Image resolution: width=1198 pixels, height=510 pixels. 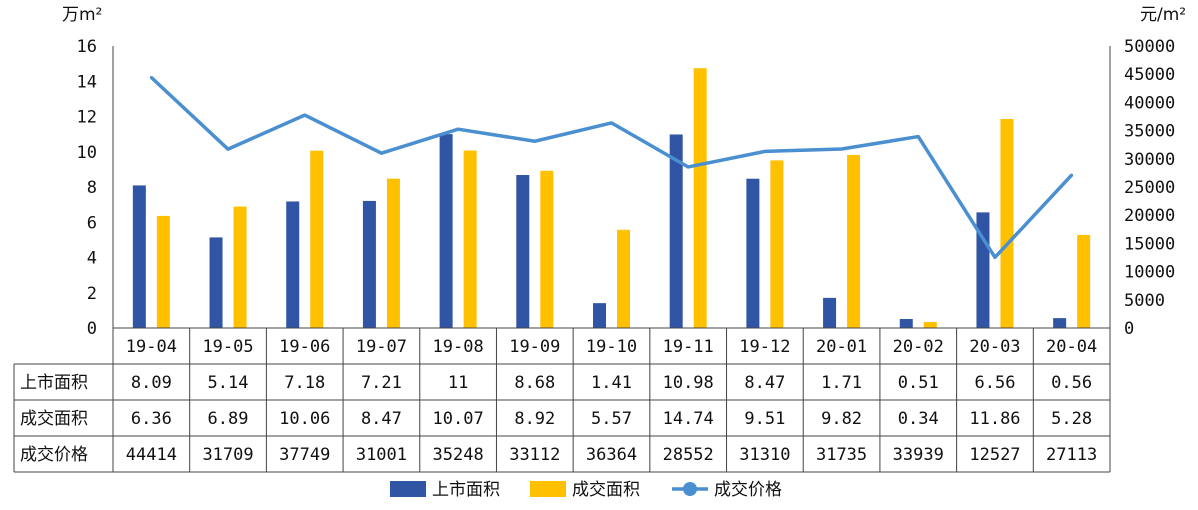 What do you see at coordinates (918, 455) in the screenshot?
I see `table-cell: 33939` at bounding box center [918, 455].